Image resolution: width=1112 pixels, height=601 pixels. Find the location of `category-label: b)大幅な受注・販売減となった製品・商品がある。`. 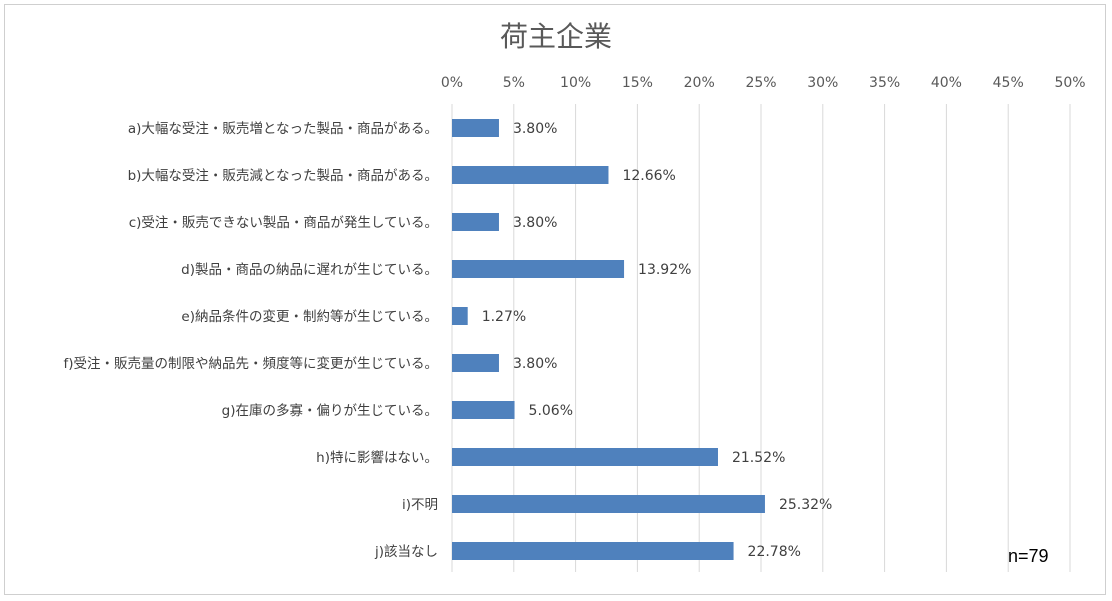

category-label: b)大幅な受注・販売減となった製品・商品がある。 is located at coordinates (283, 175).